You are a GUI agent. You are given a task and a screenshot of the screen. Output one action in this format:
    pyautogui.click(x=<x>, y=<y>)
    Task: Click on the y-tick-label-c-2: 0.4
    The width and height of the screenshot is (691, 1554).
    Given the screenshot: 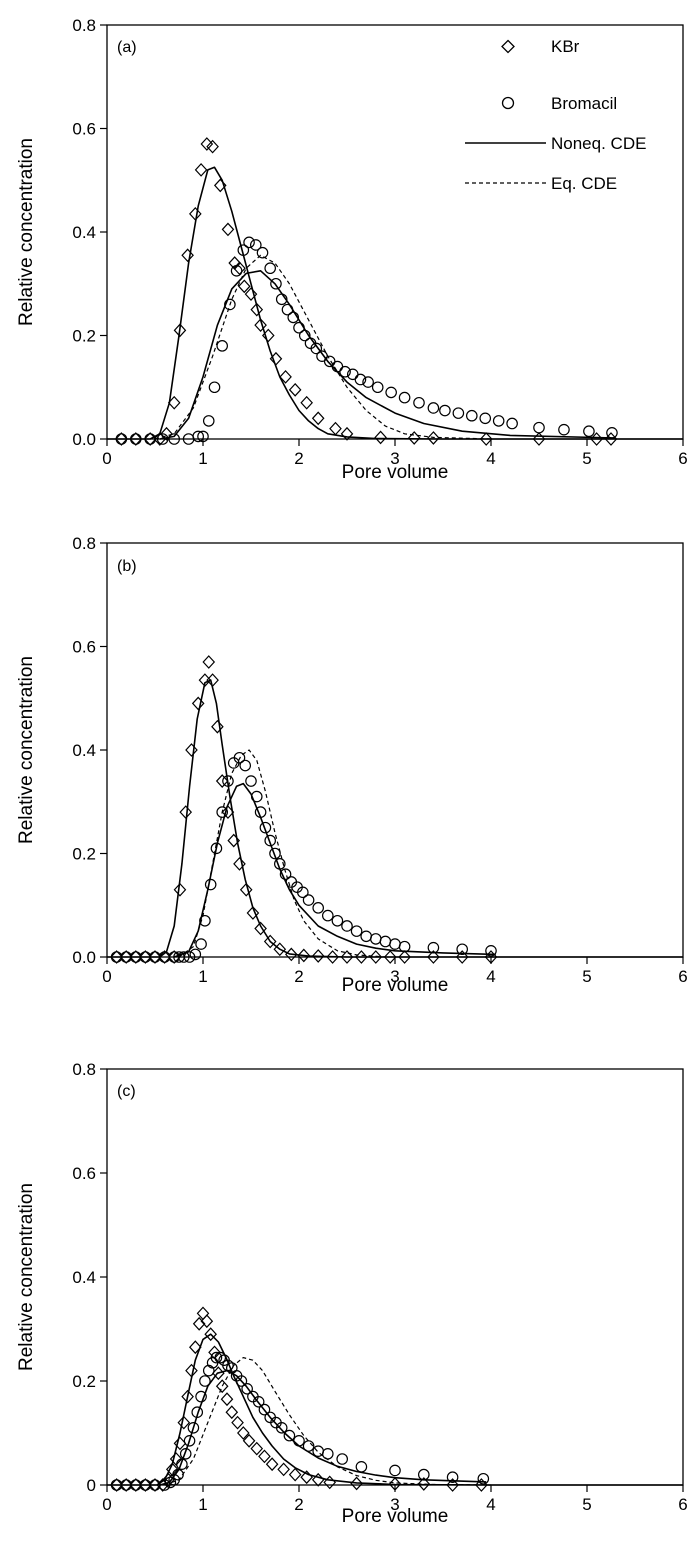 What is the action you would take?
    pyautogui.click(x=84, y=1277)
    